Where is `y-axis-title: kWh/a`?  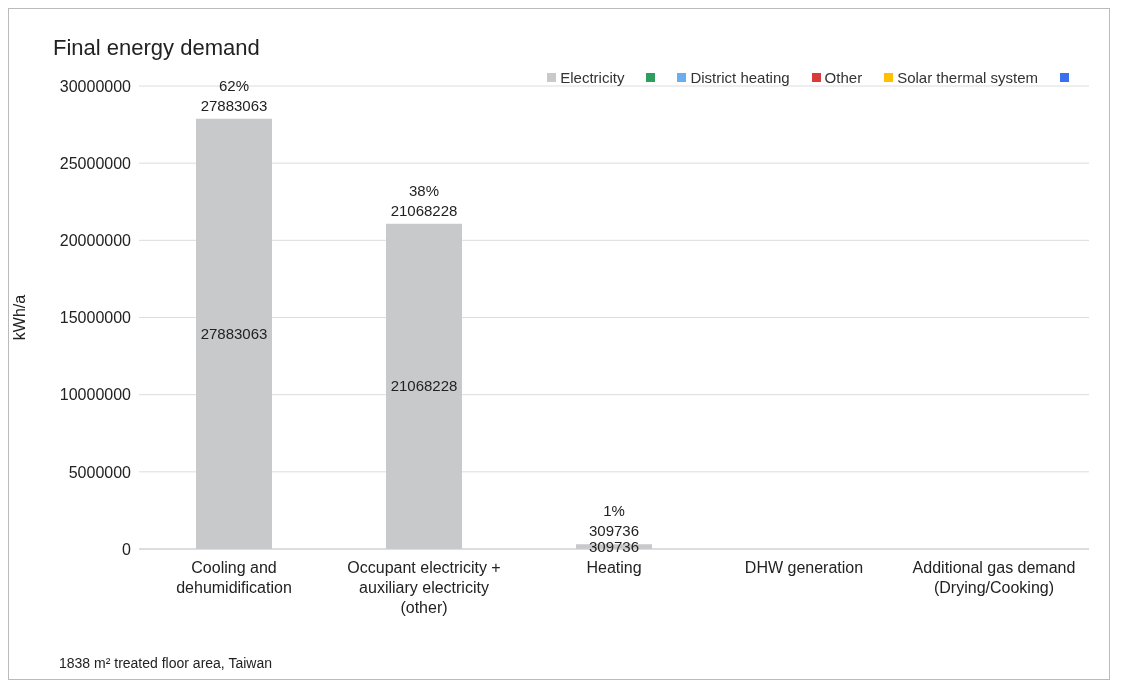
y-axis-title: kWh/a is located at coordinates (19, 317).